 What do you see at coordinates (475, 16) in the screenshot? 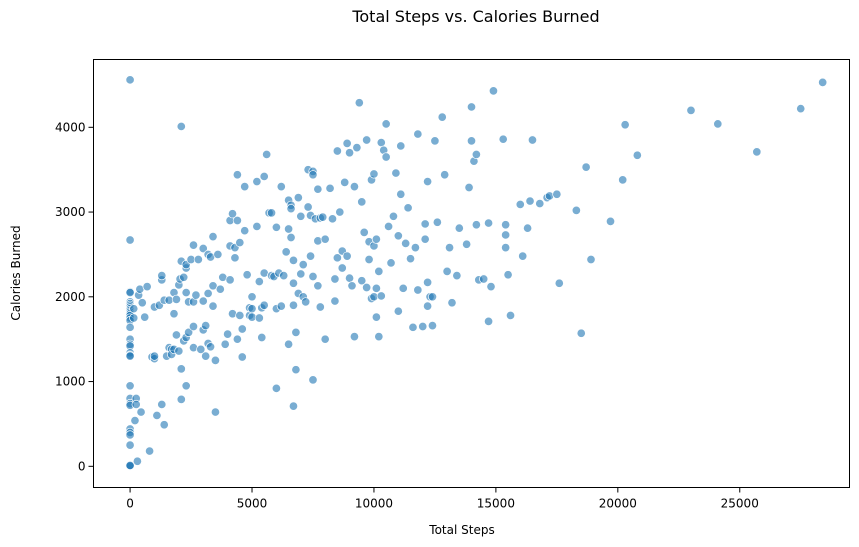
I see `chart-title: Total Steps vs. Calories Burned` at bounding box center [475, 16].